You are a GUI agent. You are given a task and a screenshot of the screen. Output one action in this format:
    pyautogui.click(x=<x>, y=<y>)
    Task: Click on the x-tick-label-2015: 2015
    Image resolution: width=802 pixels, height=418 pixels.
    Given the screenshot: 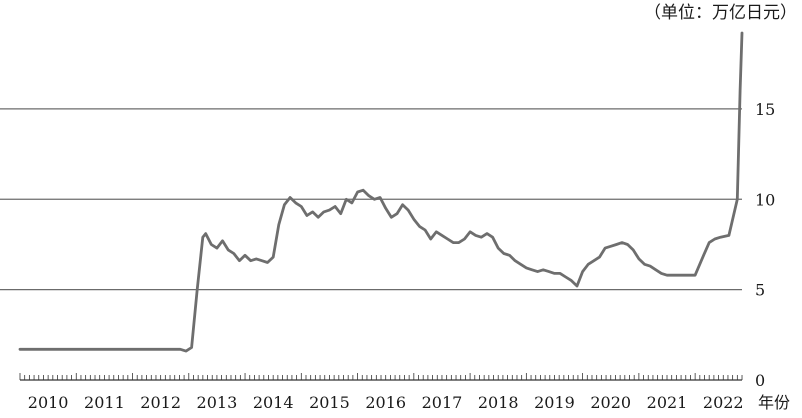 What is the action you would take?
    pyautogui.click(x=329, y=402)
    